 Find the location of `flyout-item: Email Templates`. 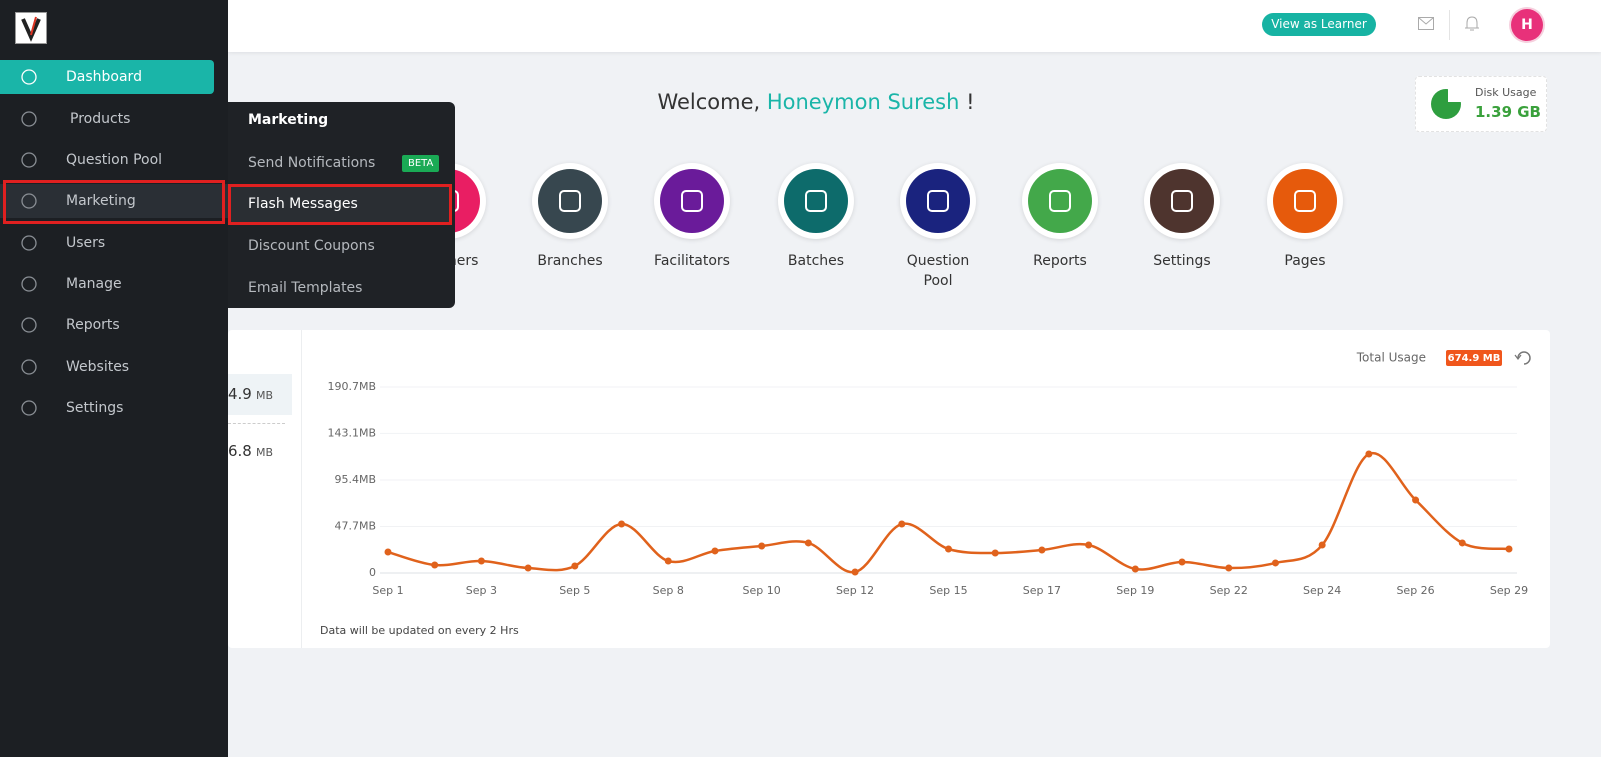

flyout-item: Email Templates is located at coordinates (340, 288).